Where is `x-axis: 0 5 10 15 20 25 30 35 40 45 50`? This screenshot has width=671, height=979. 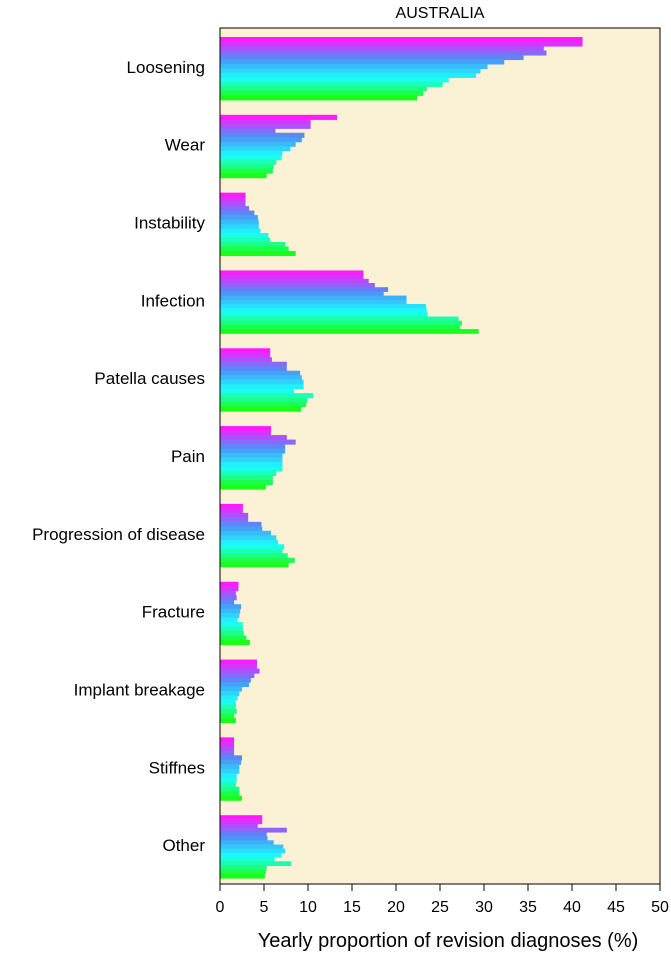
x-axis: 0 5 10 15 20 25 30 35 40 45 50 is located at coordinates (442, 900).